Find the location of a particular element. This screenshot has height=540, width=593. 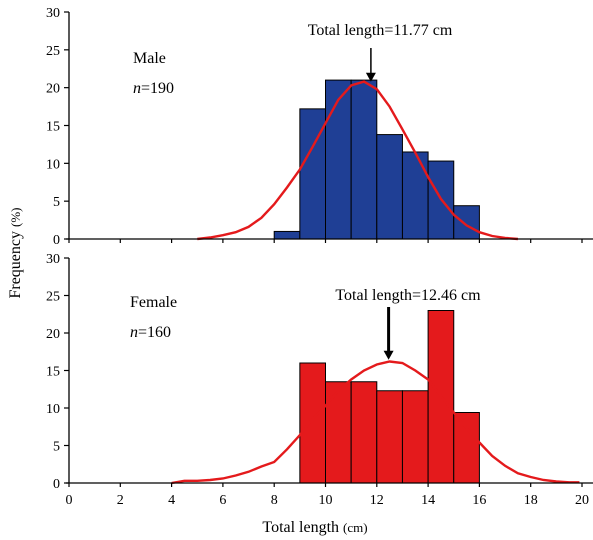

male-mean-annotation: Total length=11.77 cm is located at coordinates (380, 30).